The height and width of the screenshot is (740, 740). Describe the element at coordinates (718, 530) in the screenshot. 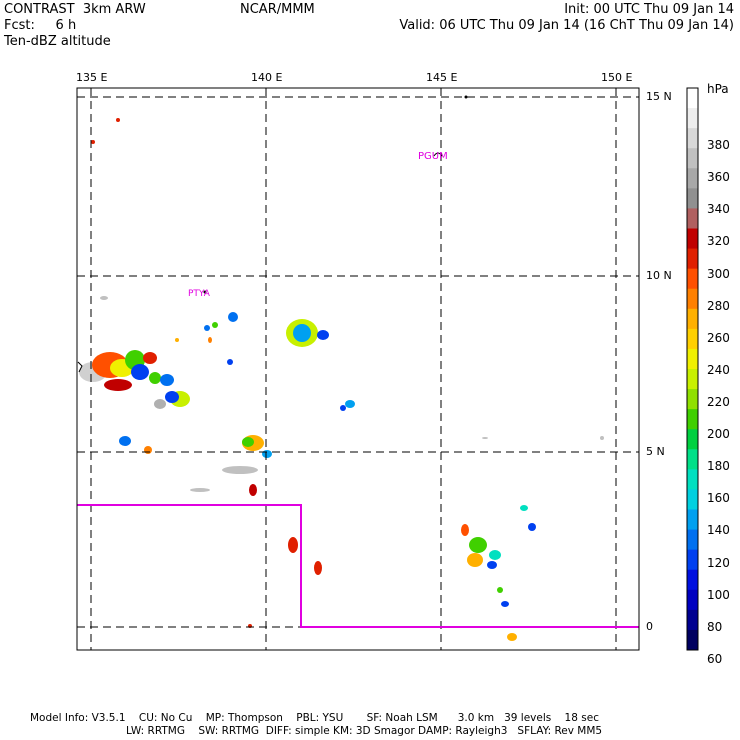

I see `colorbar-label: 140` at that location.